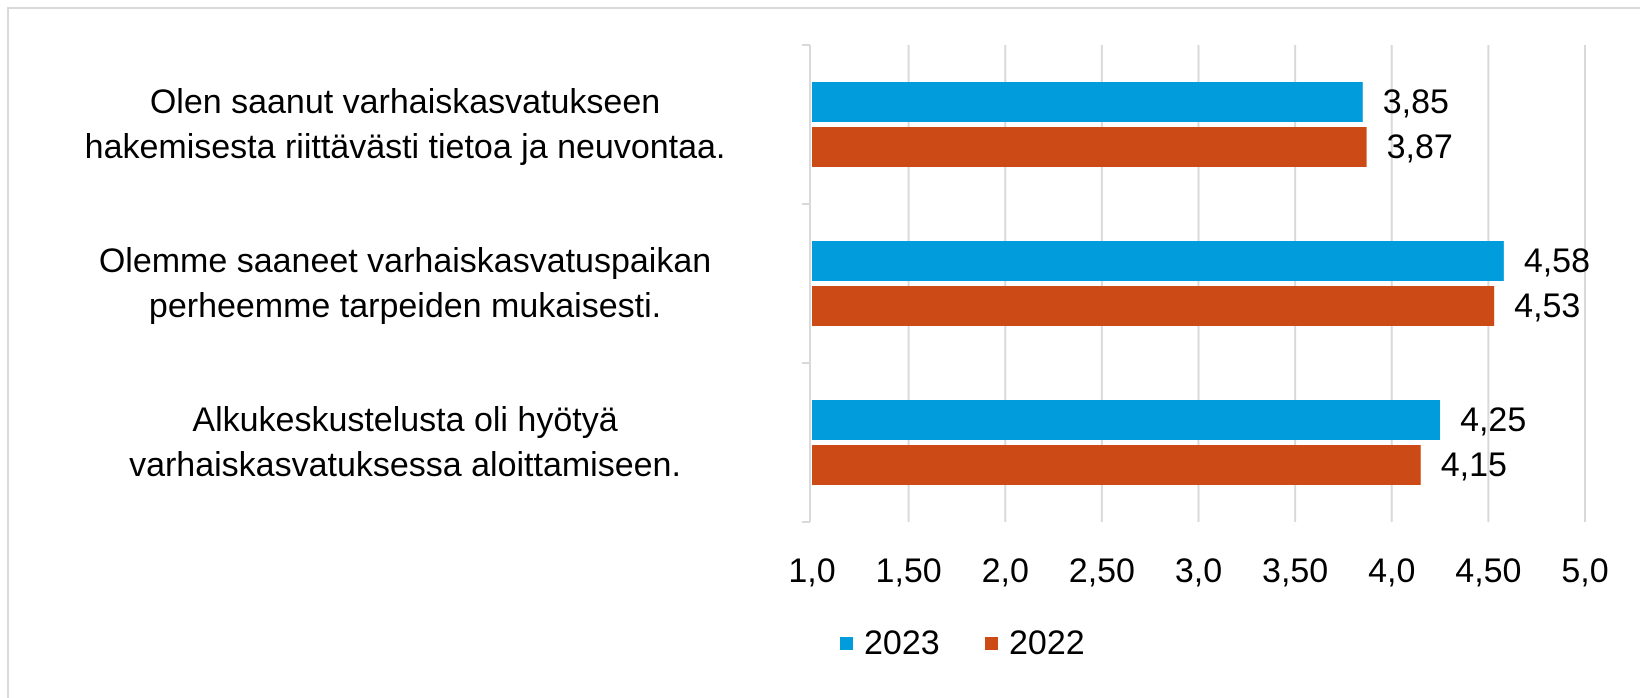 The image size is (1640, 698). Describe the element at coordinates (1557, 261) in the screenshot. I see `data-label: 4,58` at that location.